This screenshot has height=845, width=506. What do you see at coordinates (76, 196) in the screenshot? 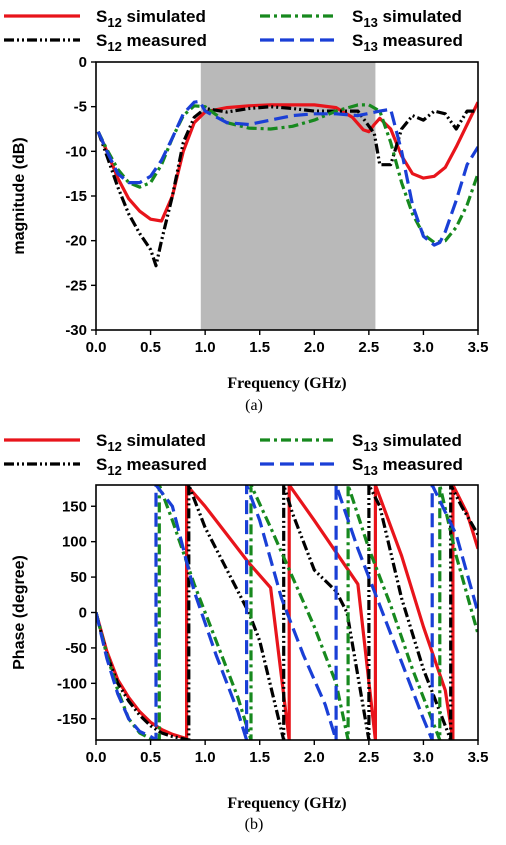
I see `y-tick-label: -15` at bounding box center [76, 196].